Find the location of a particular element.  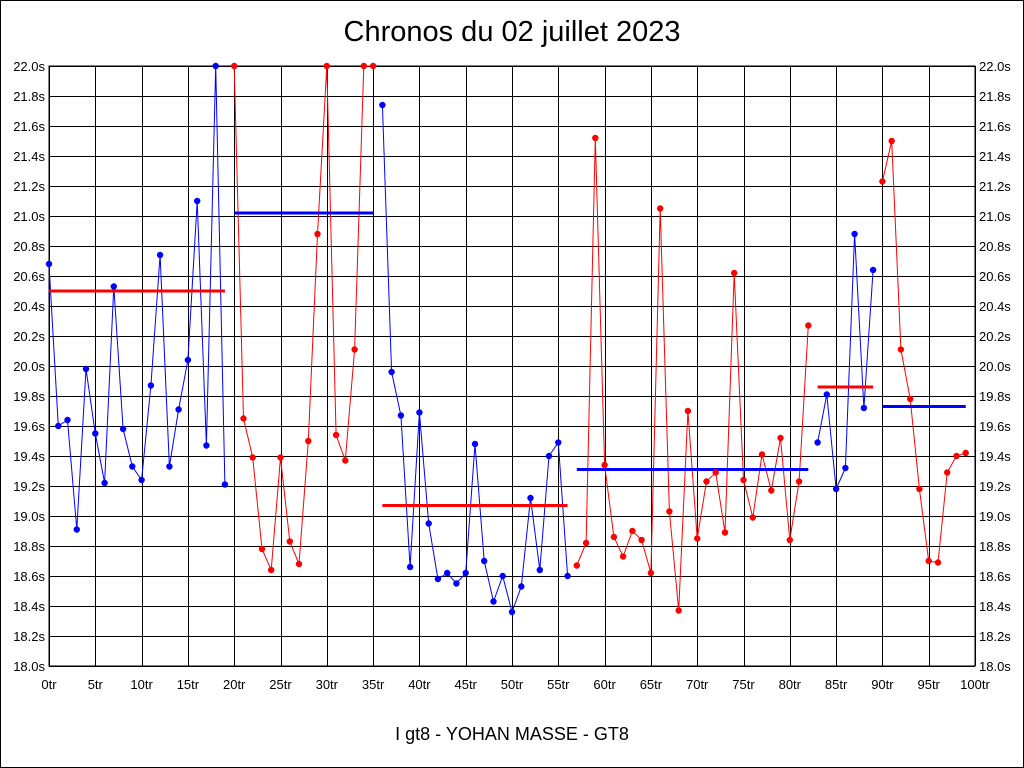

y-tick-label-left: 18.8s is located at coordinates (29, 546).